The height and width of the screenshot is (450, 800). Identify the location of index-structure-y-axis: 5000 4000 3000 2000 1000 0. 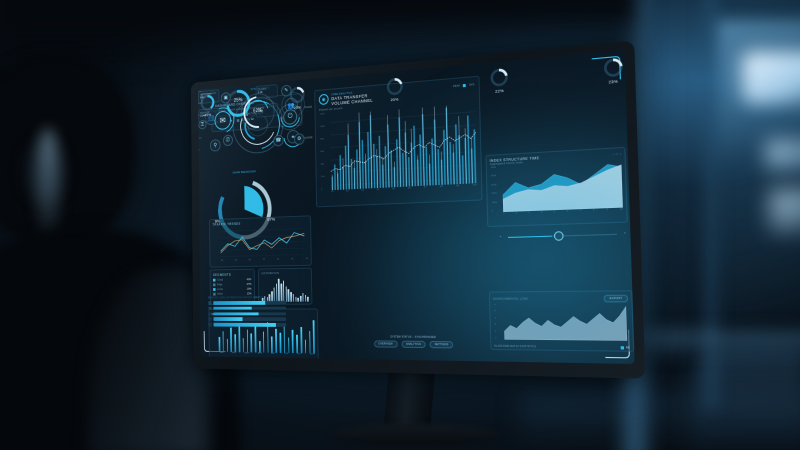
(494, 190).